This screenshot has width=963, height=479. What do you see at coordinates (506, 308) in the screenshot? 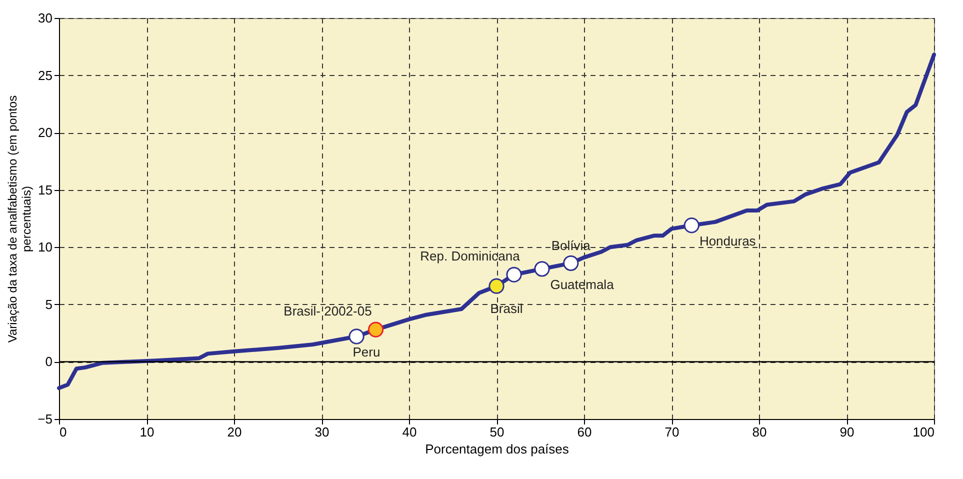
I see `annotation: Brasil` at bounding box center [506, 308].